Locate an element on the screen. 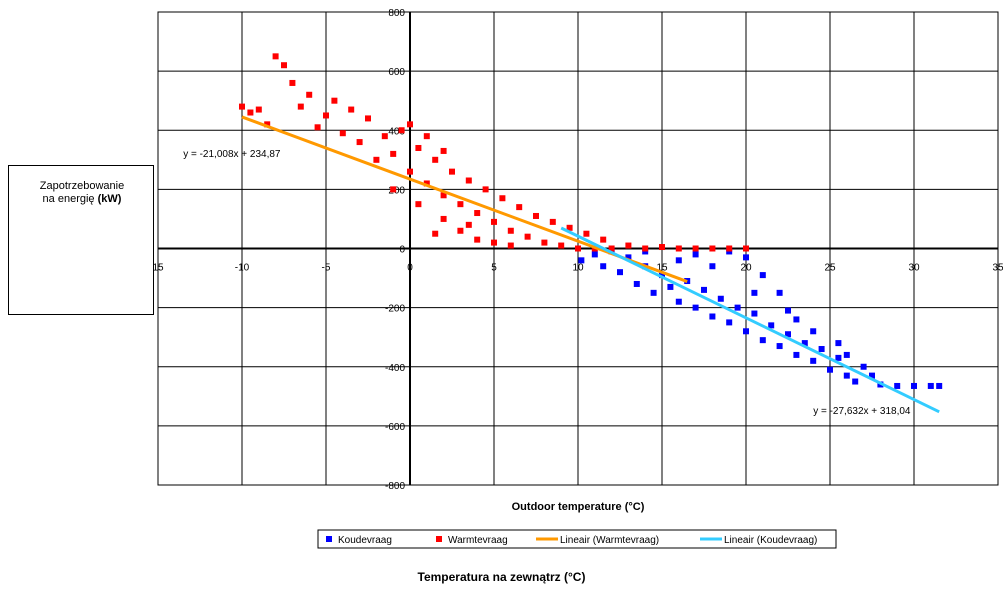 The width and height of the screenshot is (1003, 589). caption: Temperatura na zewnątrz (°C) is located at coordinates (501, 577).